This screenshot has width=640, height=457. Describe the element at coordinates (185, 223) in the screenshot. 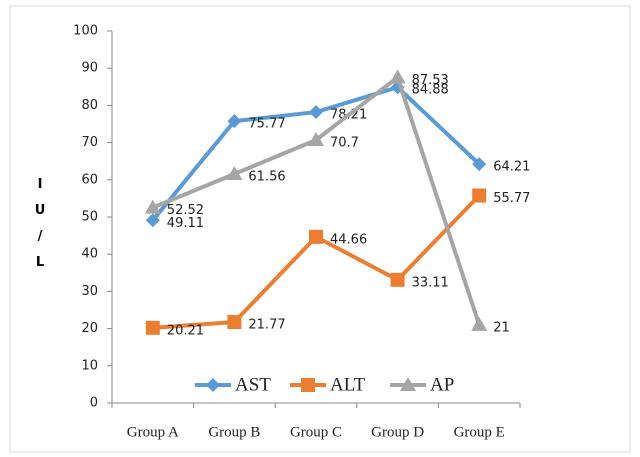

I see `data-label: 49.11` at that location.